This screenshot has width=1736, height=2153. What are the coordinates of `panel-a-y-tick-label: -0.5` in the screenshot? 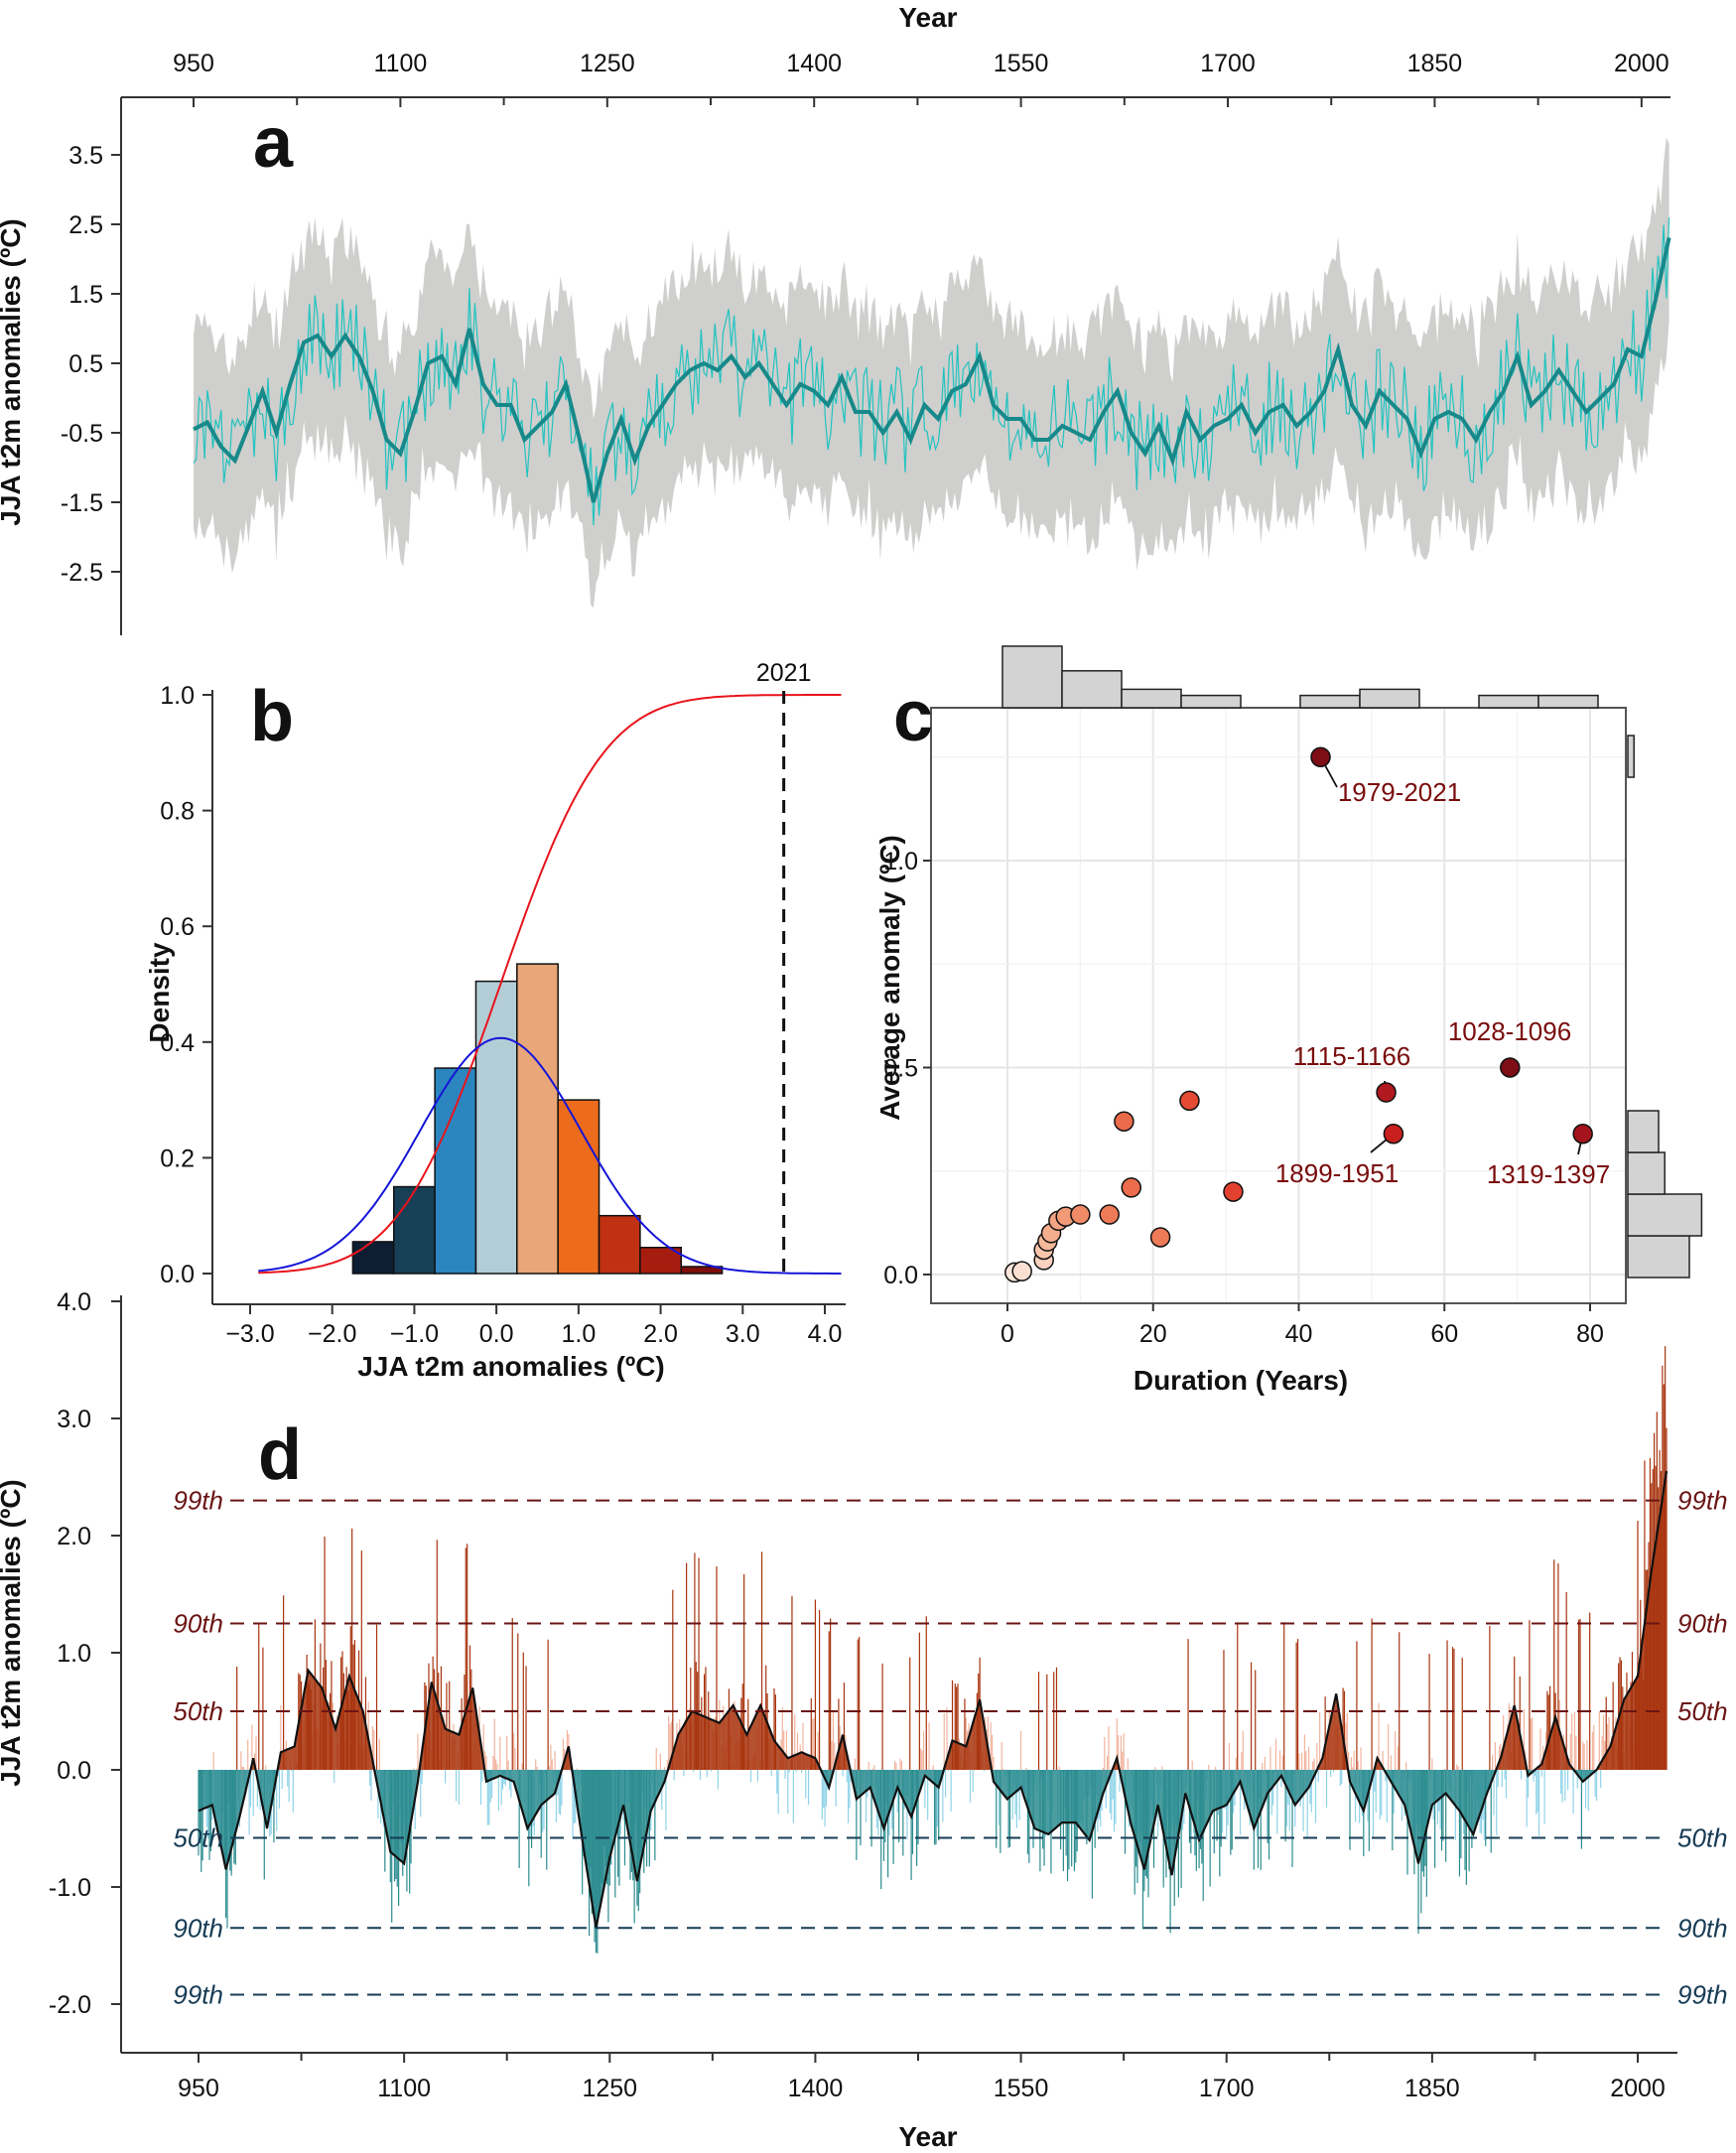 It's located at (82, 434).